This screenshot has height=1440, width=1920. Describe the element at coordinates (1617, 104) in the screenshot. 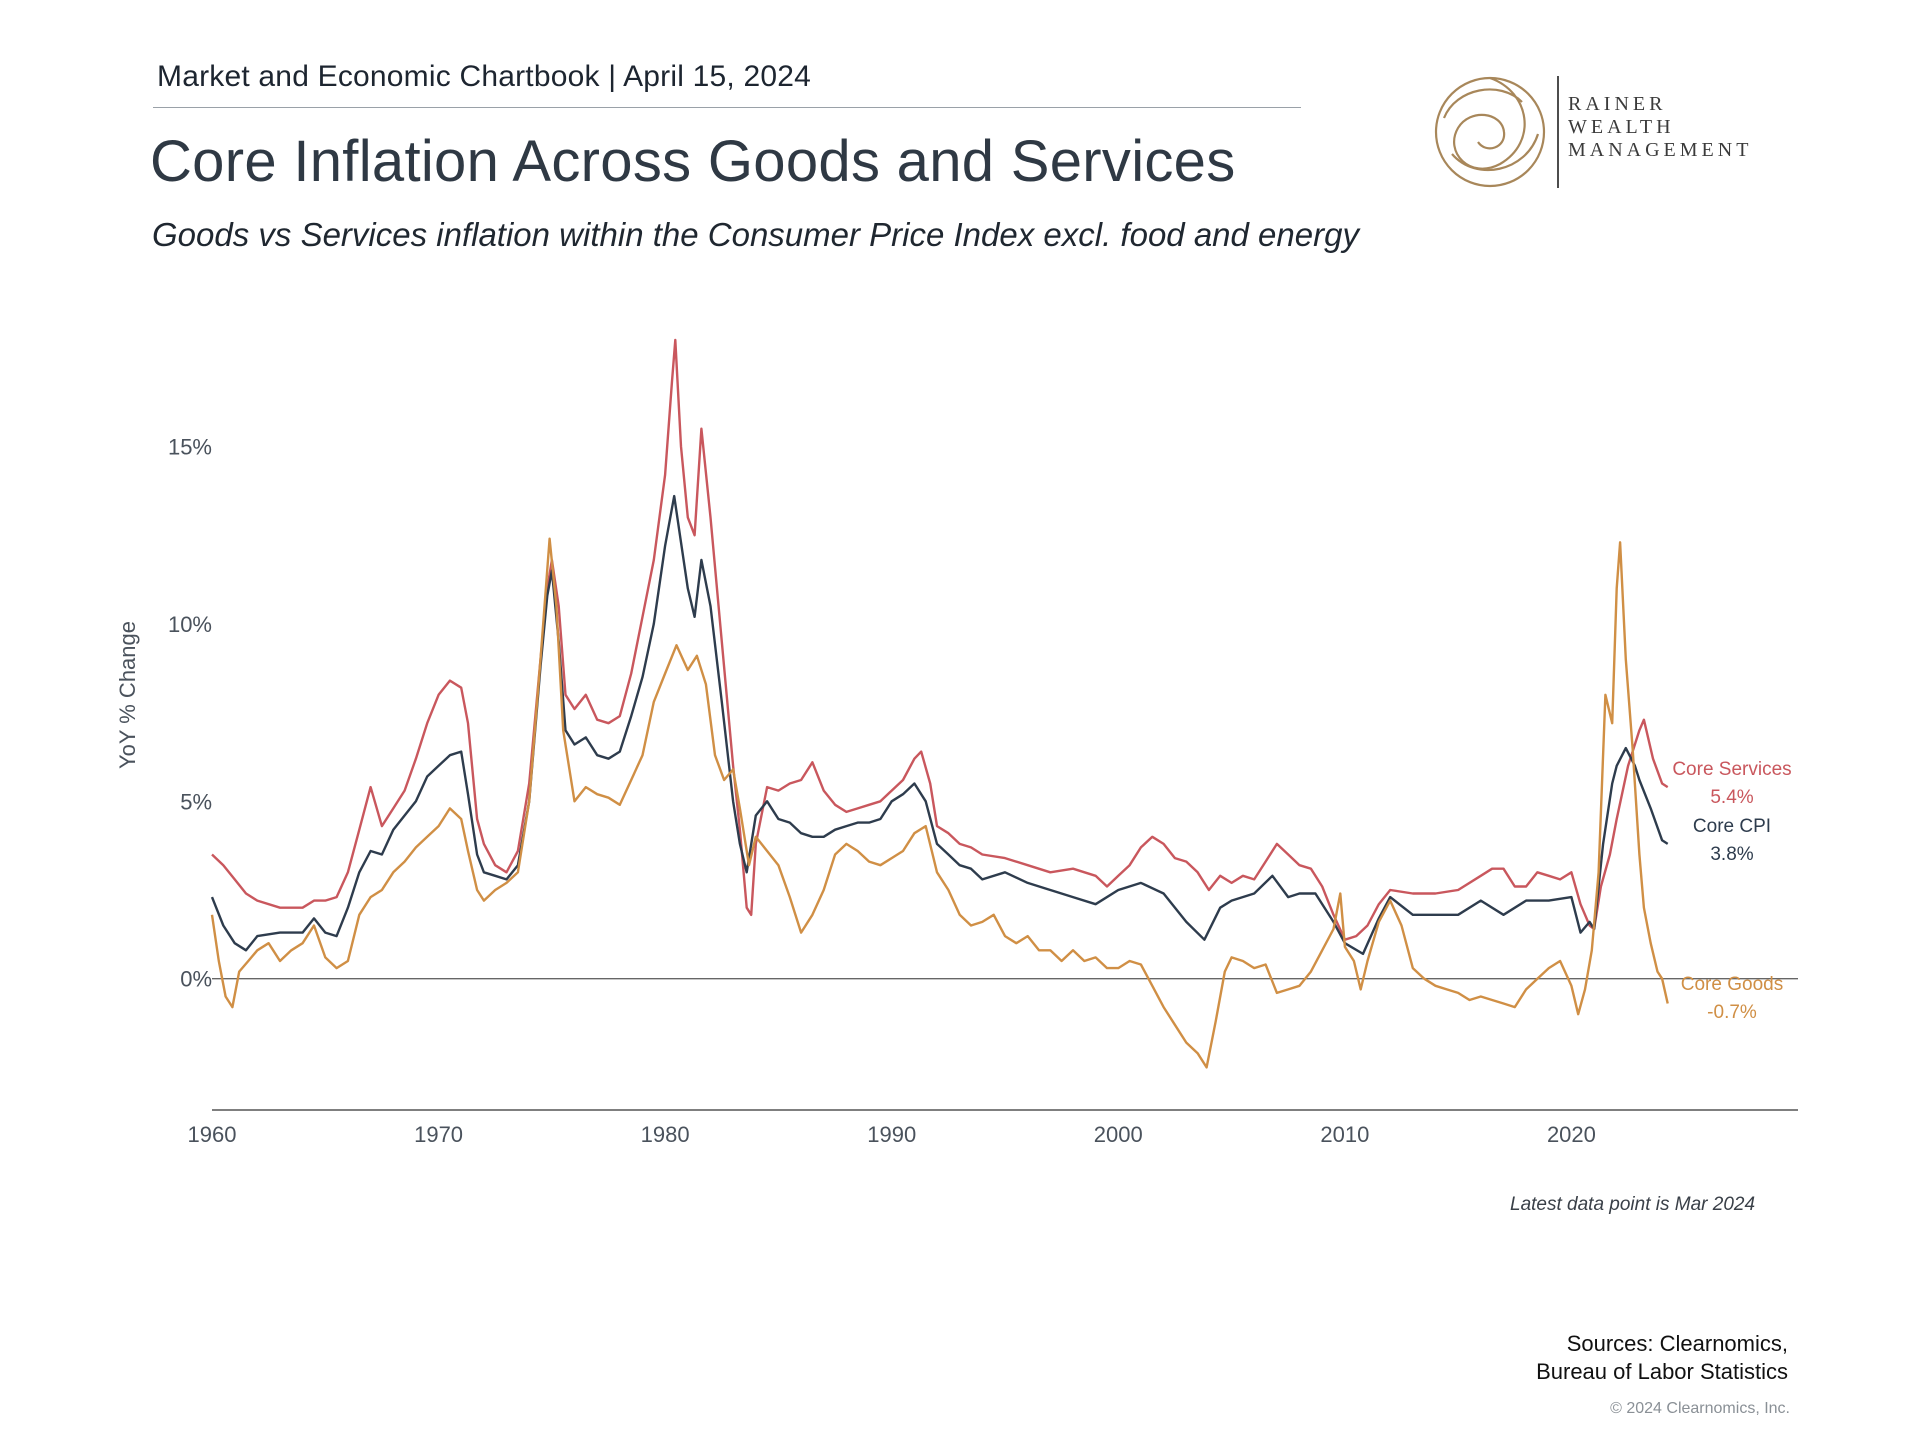

I see `logo-line: RAINER` at that location.